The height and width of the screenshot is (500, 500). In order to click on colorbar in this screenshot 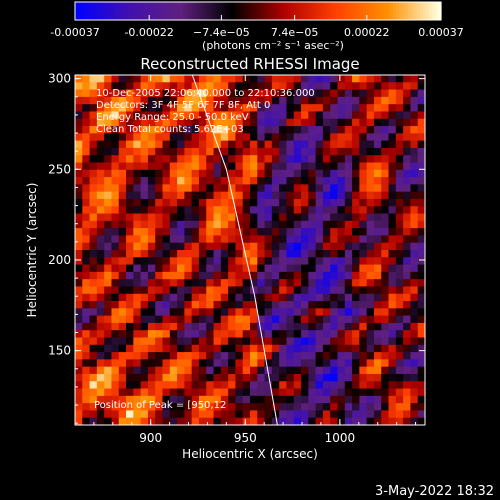, I will do `click(258, 11)`.